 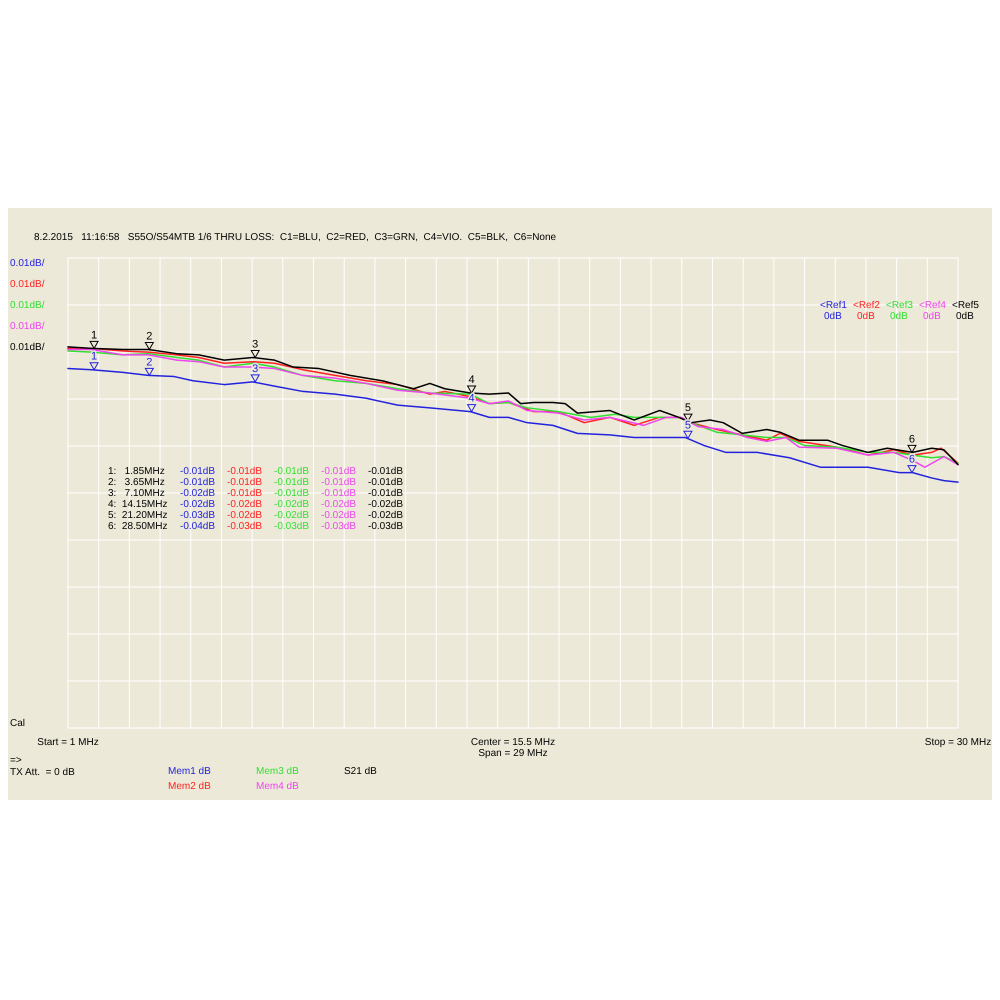 What do you see at coordinates (958, 742) in the screenshot?
I see `x-tick-label: Stop = 30 MHz` at bounding box center [958, 742].